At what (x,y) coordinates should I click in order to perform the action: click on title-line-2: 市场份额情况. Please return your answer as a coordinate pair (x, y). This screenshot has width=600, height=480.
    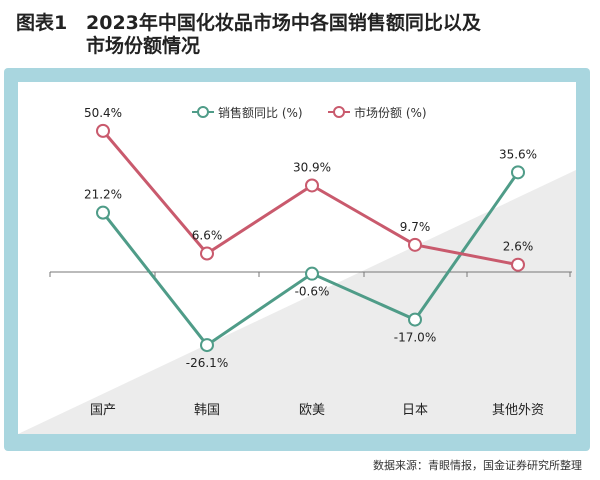
    Looking at the image, I should click on (143, 46).